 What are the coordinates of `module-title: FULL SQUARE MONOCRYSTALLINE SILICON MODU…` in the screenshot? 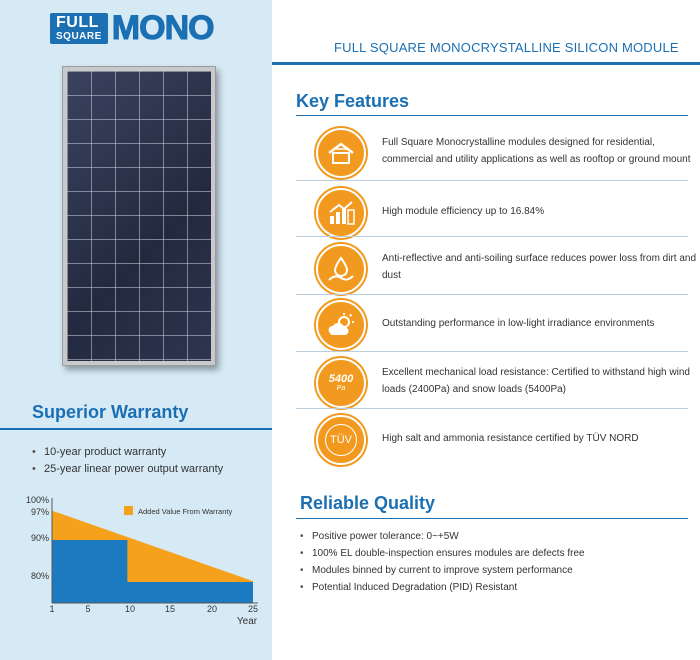 It's located at (506, 47).